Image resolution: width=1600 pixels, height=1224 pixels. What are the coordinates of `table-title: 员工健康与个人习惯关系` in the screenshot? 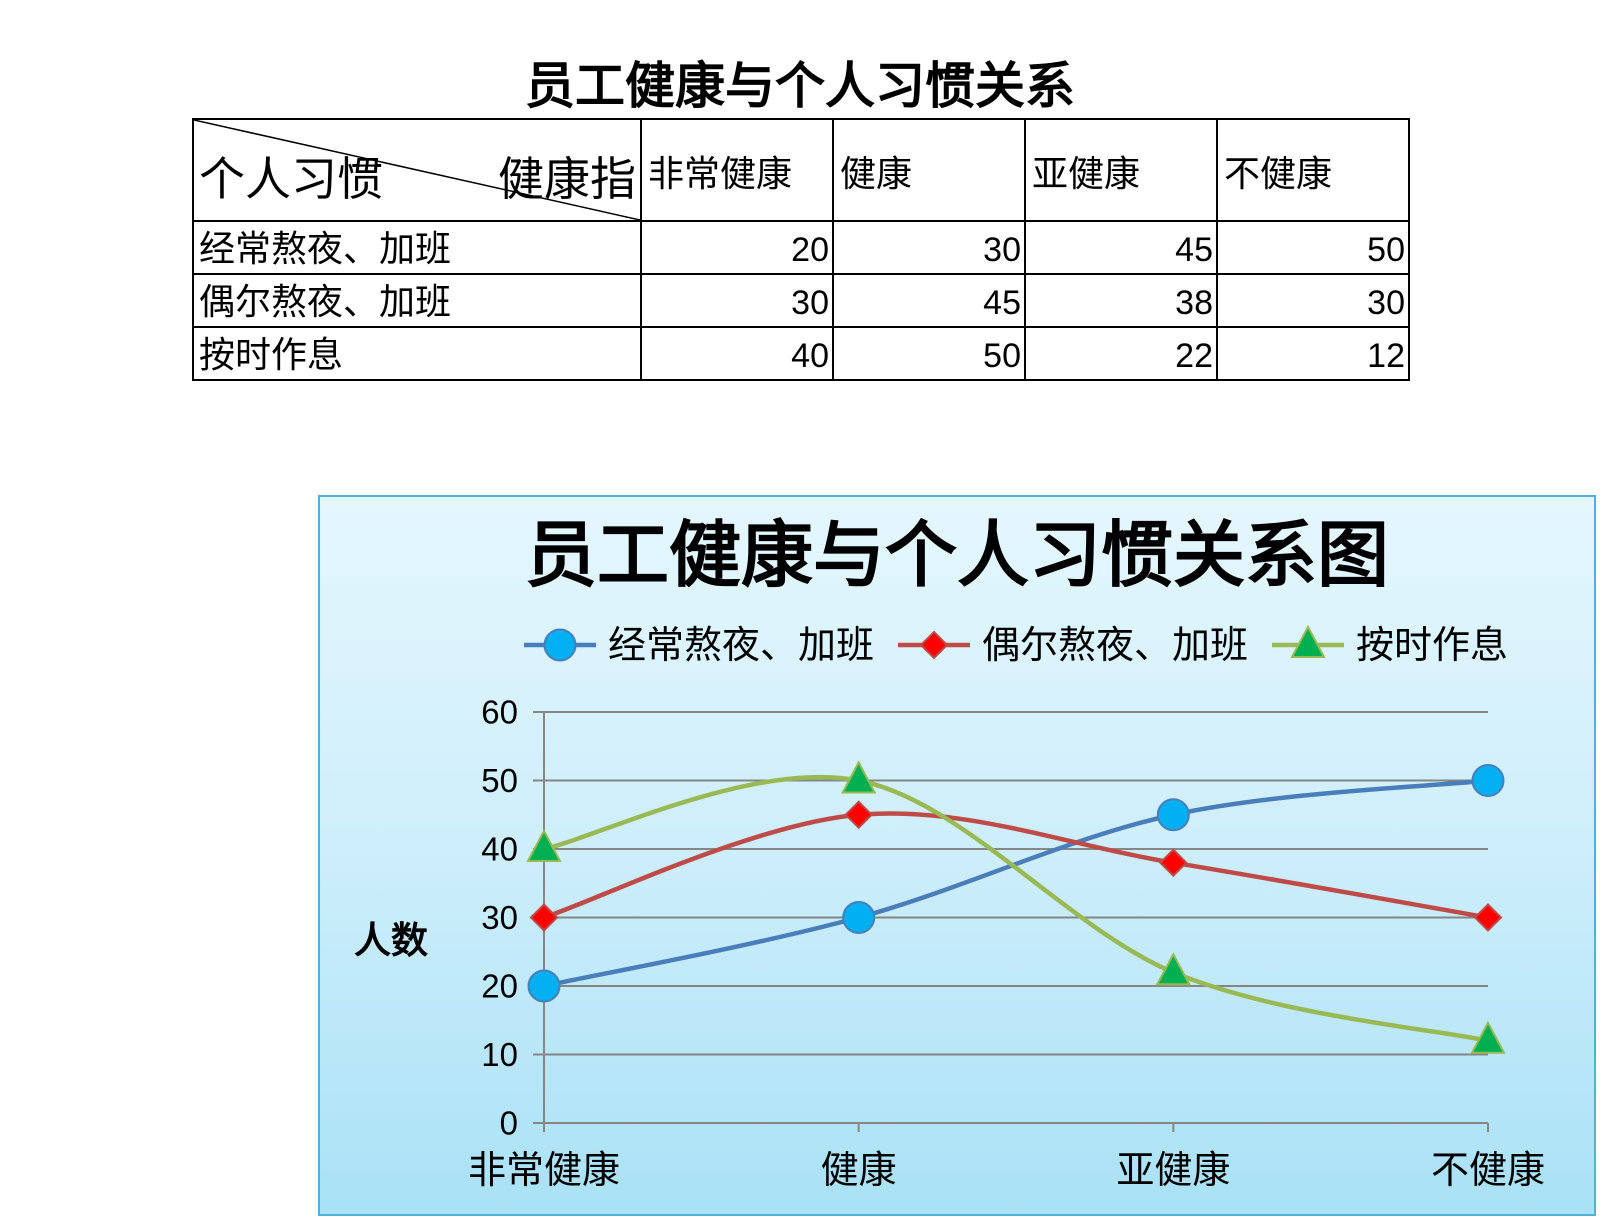 It's located at (800, 85).